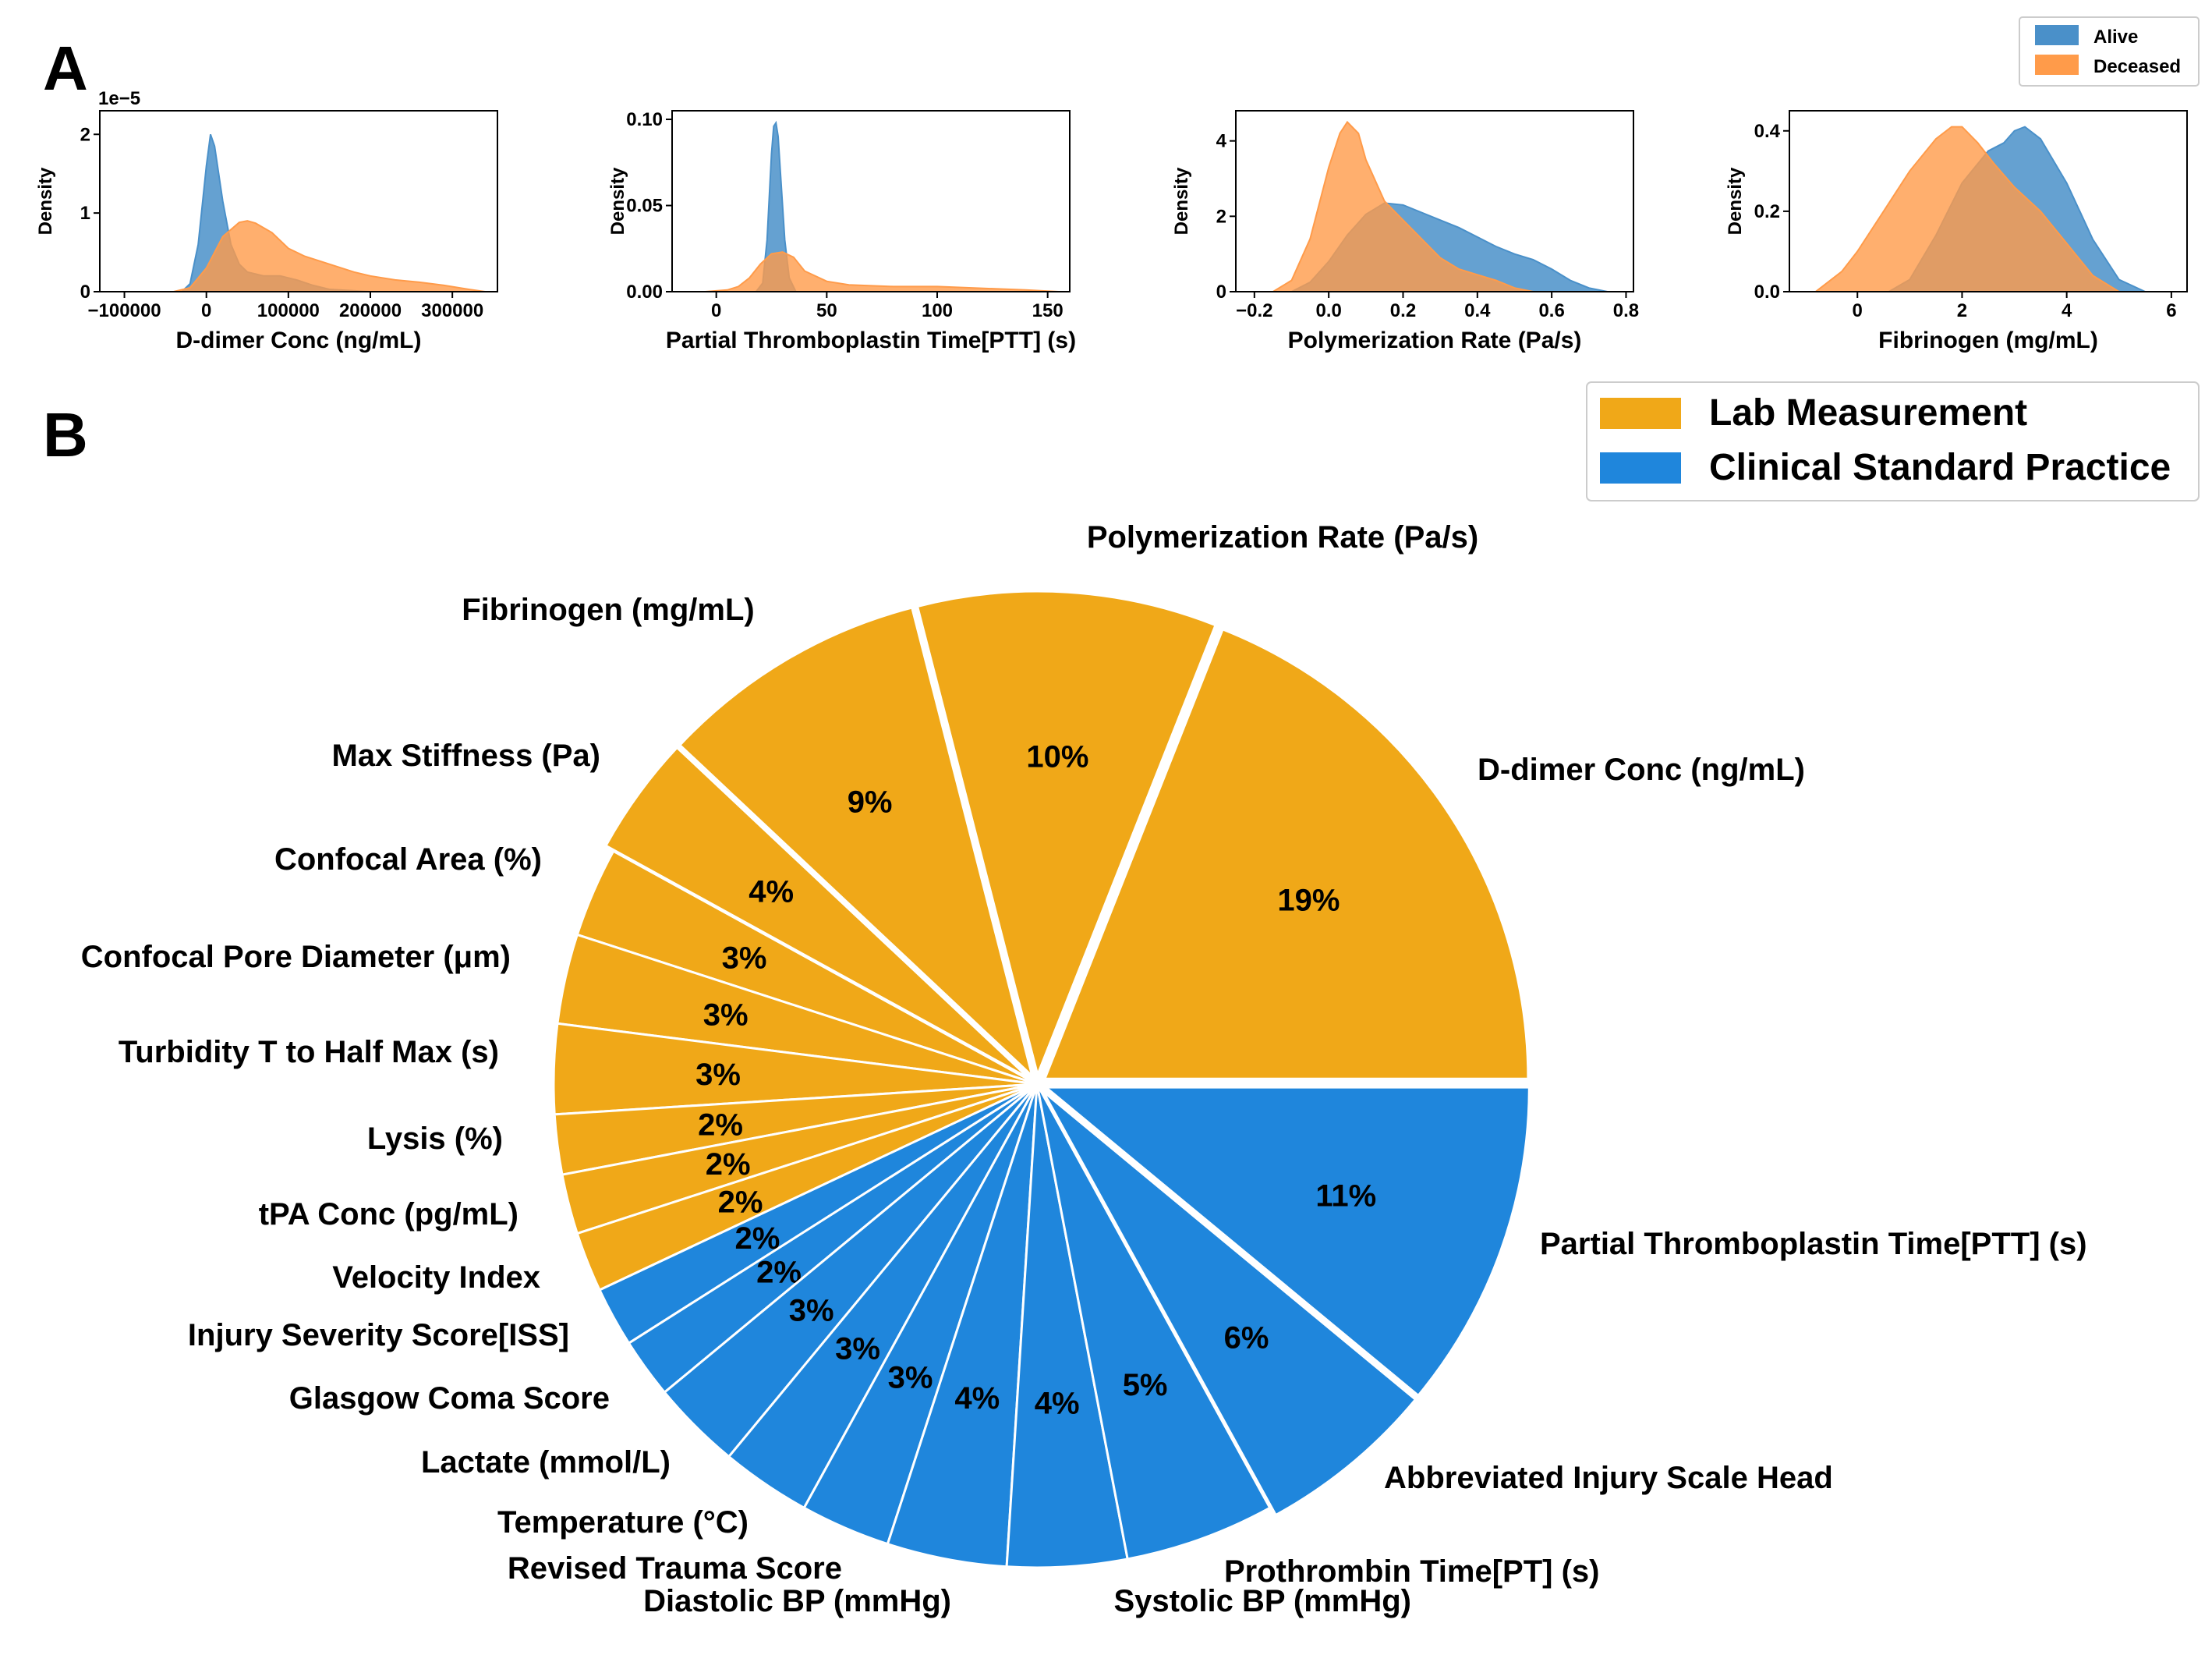 The width and height of the screenshot is (2212, 1655). What do you see at coordinates (1813, 1244) in the screenshot?
I see `pie-slice-label: Partial Thromboplastin Time[PTT] (s)` at bounding box center [1813, 1244].